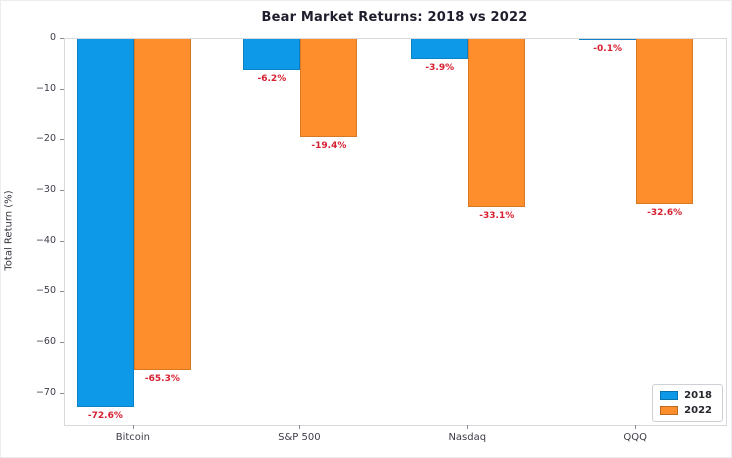 This screenshot has width=732, height=458. Describe the element at coordinates (687, 403) in the screenshot. I see `legend: 2018 2022` at that location.